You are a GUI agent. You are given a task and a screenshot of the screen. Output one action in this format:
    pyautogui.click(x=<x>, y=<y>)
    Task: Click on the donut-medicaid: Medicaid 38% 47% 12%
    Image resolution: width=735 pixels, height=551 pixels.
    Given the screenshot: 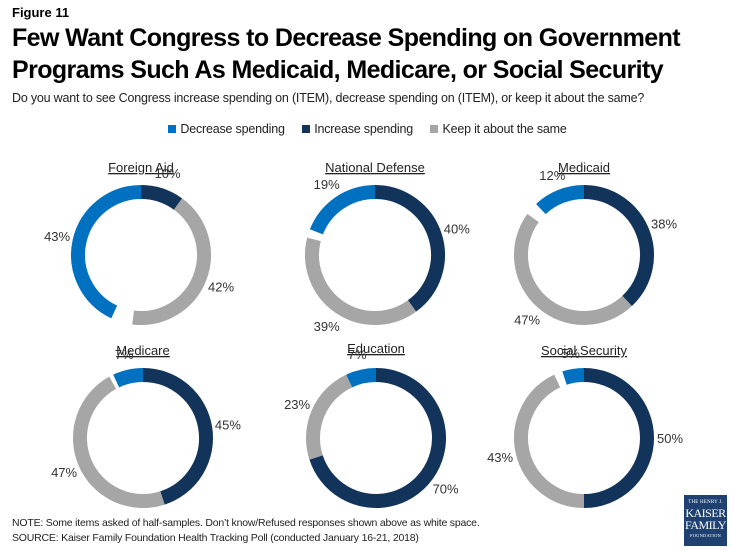 What is the action you would take?
    pyautogui.click(x=595, y=244)
    